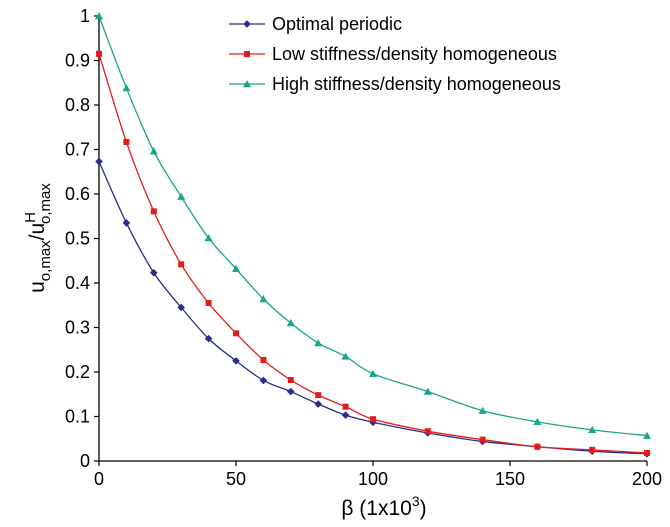 Image resolution: width=670 pixels, height=527 pixels. Describe the element at coordinates (236, 479) in the screenshot. I see `x-tick-label: 50` at that location.